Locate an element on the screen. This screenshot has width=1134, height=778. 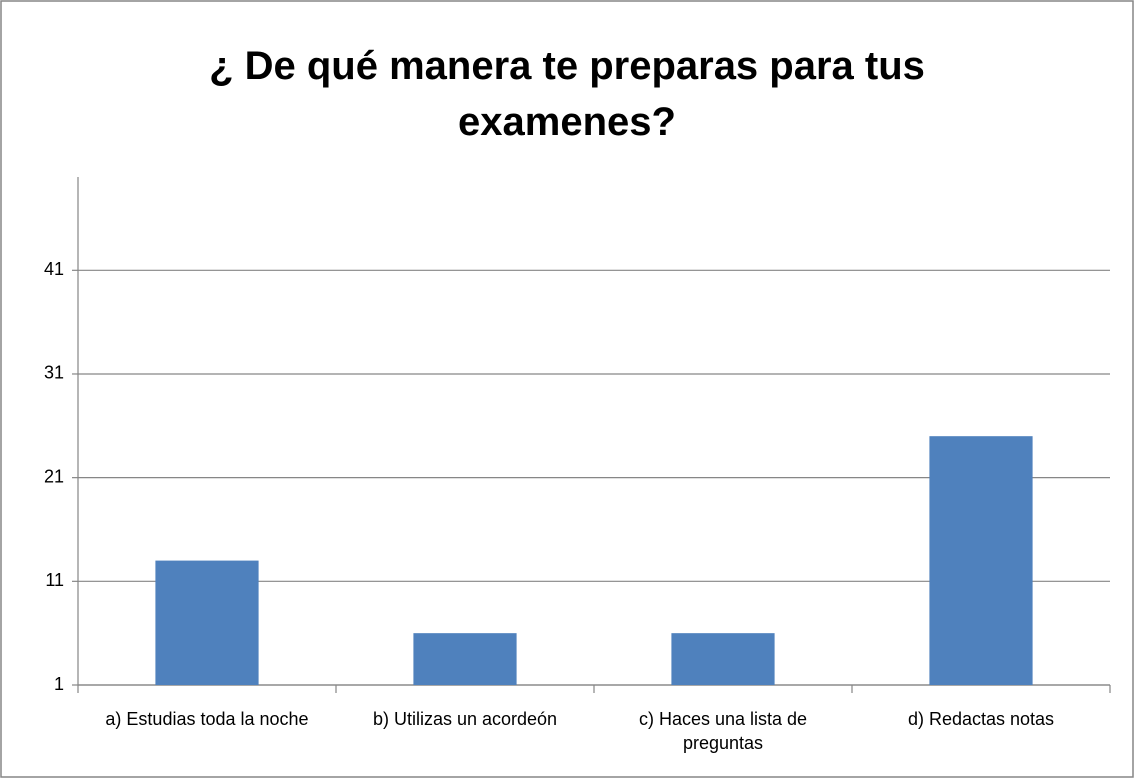
y-tick-label: 41 is located at coordinates (54, 269).